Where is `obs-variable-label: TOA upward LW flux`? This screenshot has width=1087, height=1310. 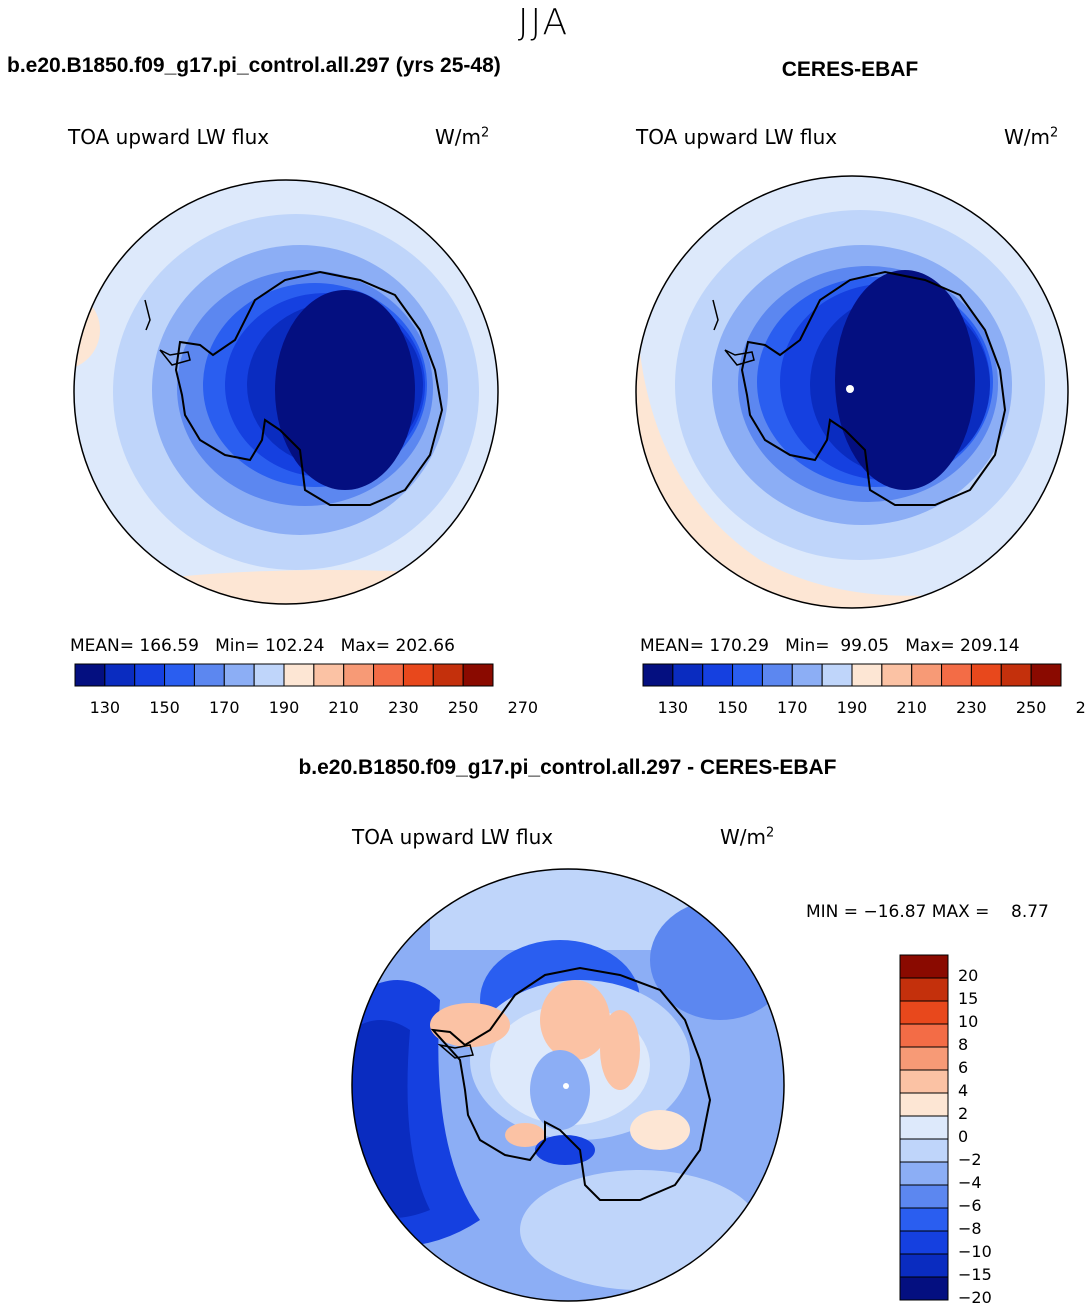
obs-variable-label: TOA upward LW flux is located at coordinates (737, 137).